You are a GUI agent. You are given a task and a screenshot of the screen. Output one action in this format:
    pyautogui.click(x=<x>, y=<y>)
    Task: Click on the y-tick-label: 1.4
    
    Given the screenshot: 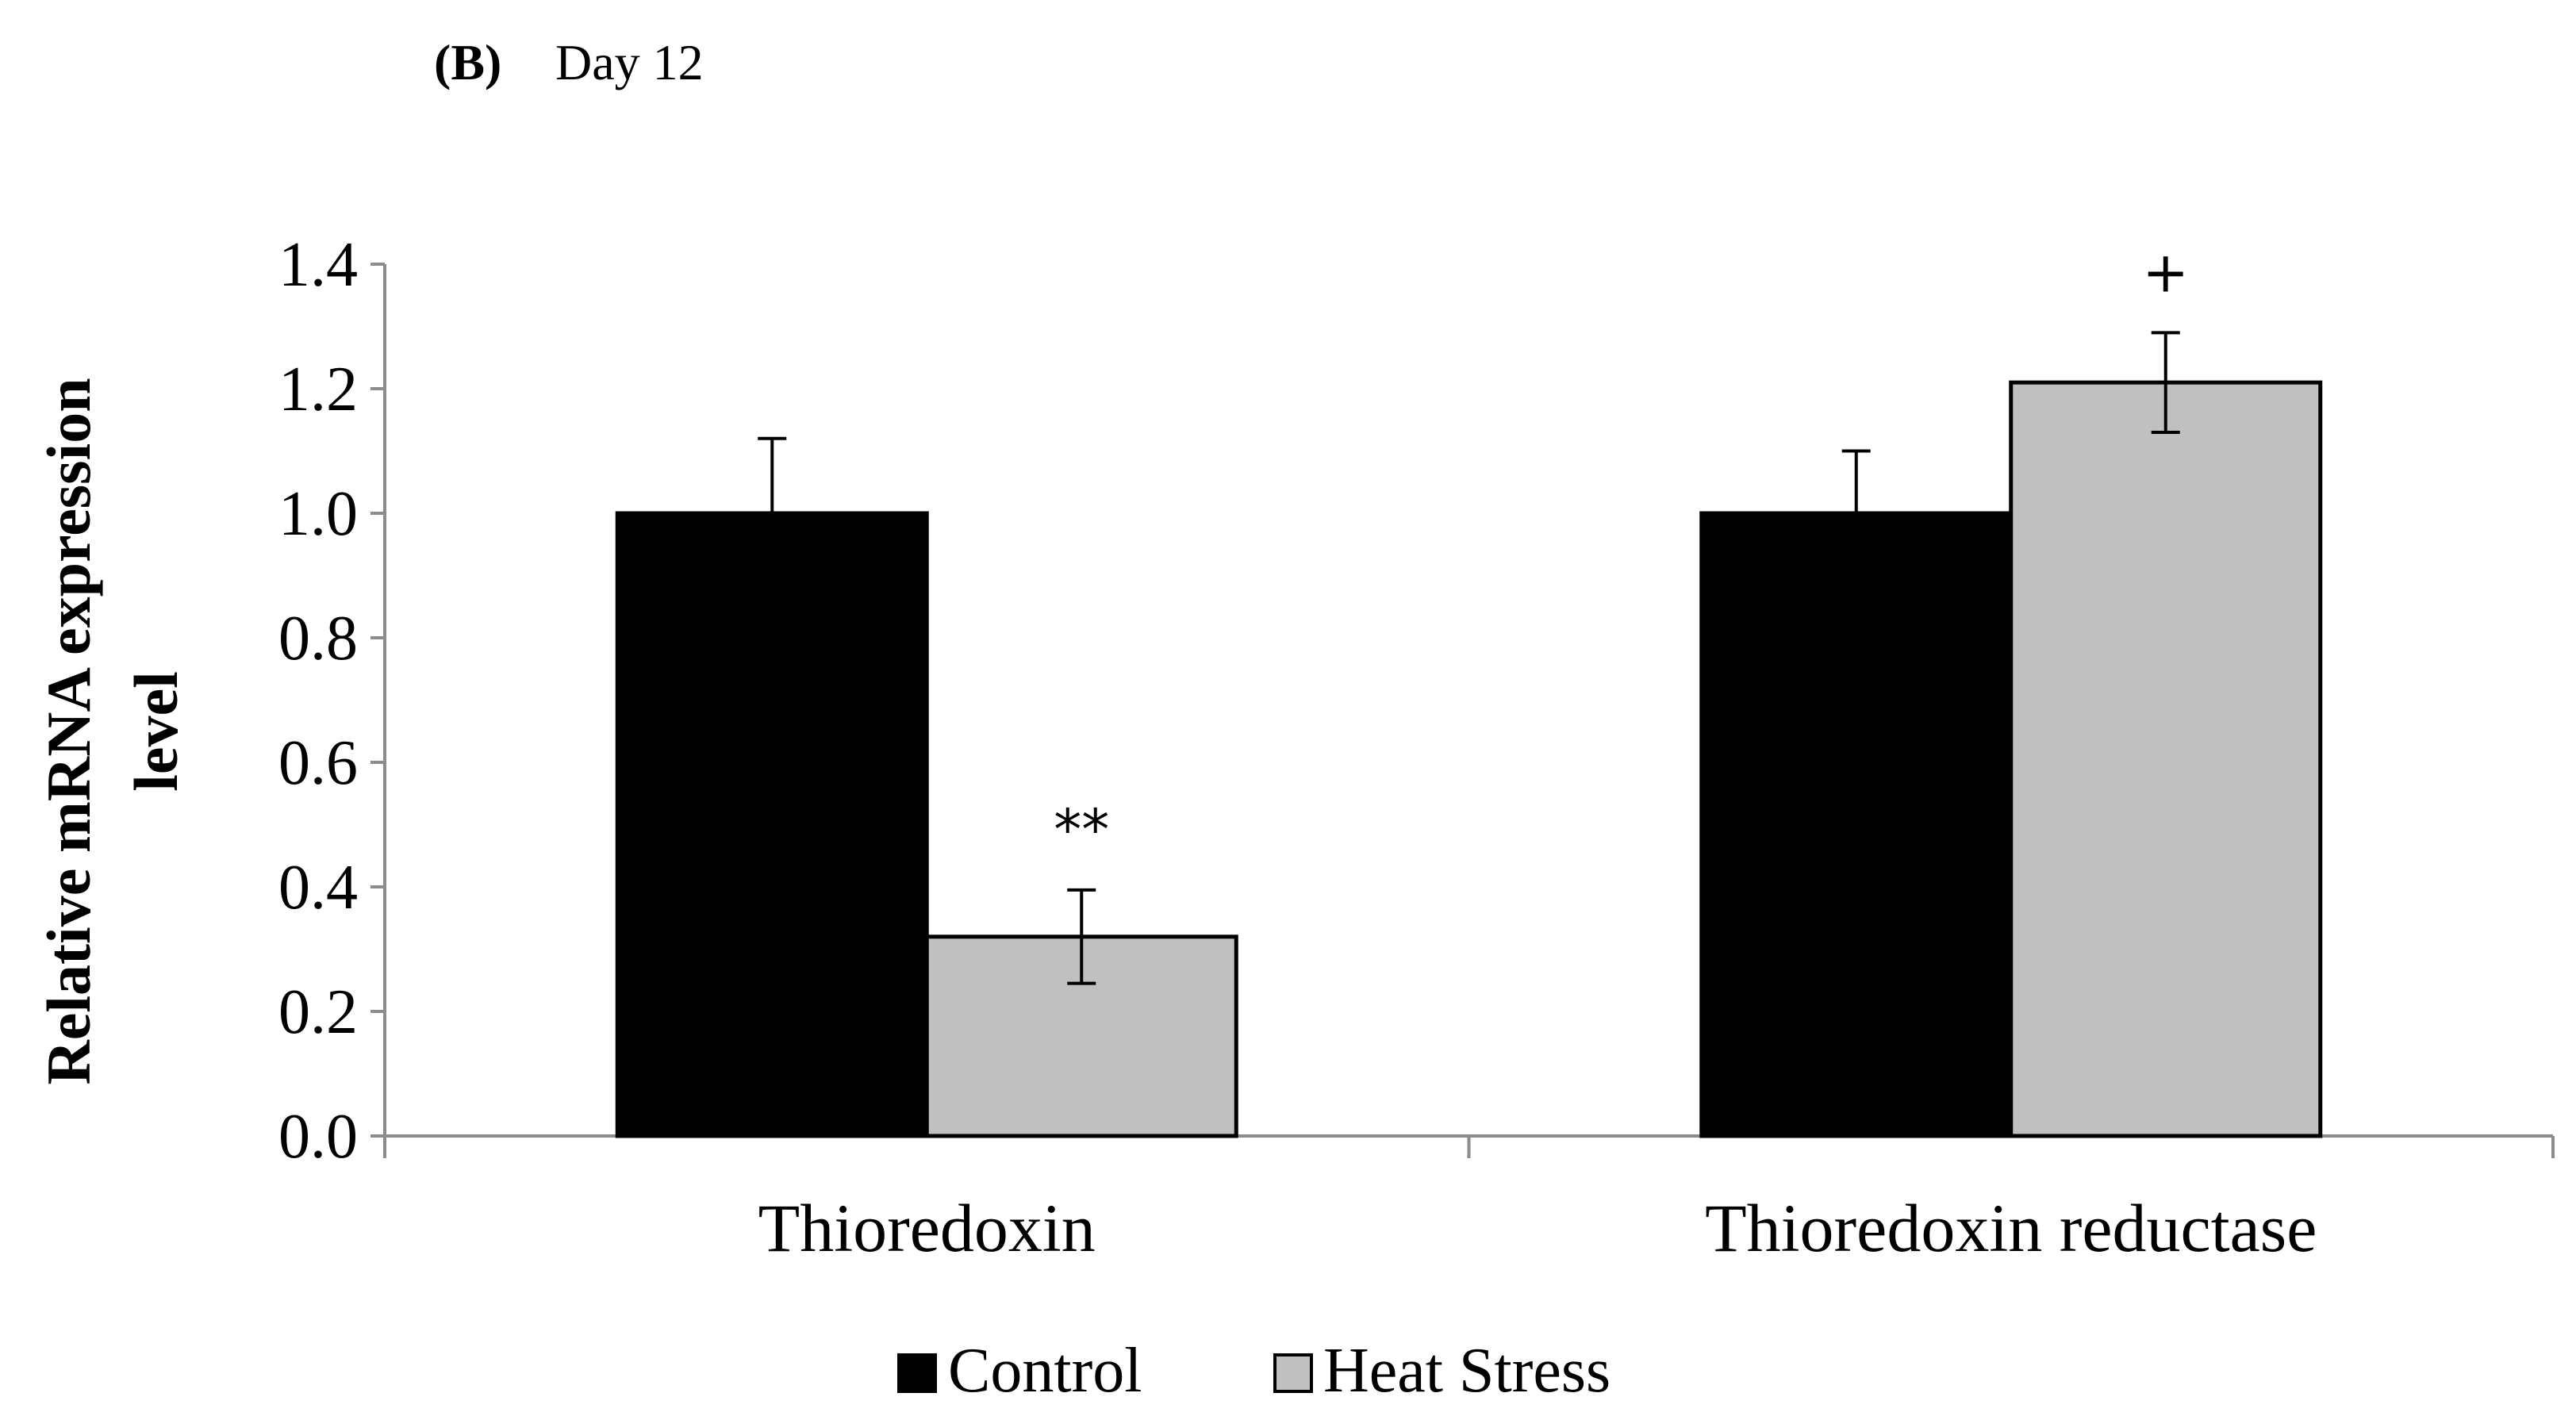 What is the action you would take?
    pyautogui.click(x=318, y=265)
    